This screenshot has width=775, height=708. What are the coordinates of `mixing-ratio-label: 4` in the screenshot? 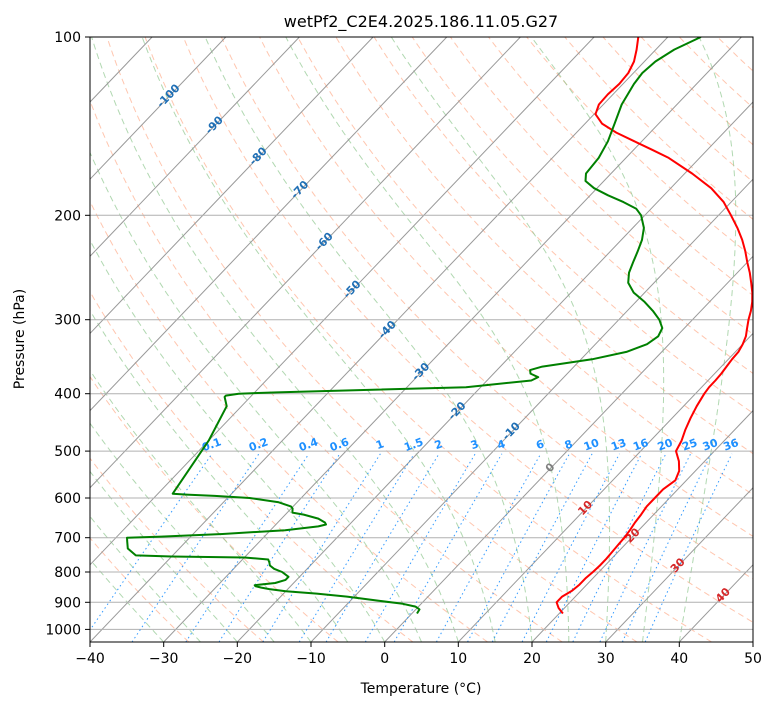 It's located at (501, 444).